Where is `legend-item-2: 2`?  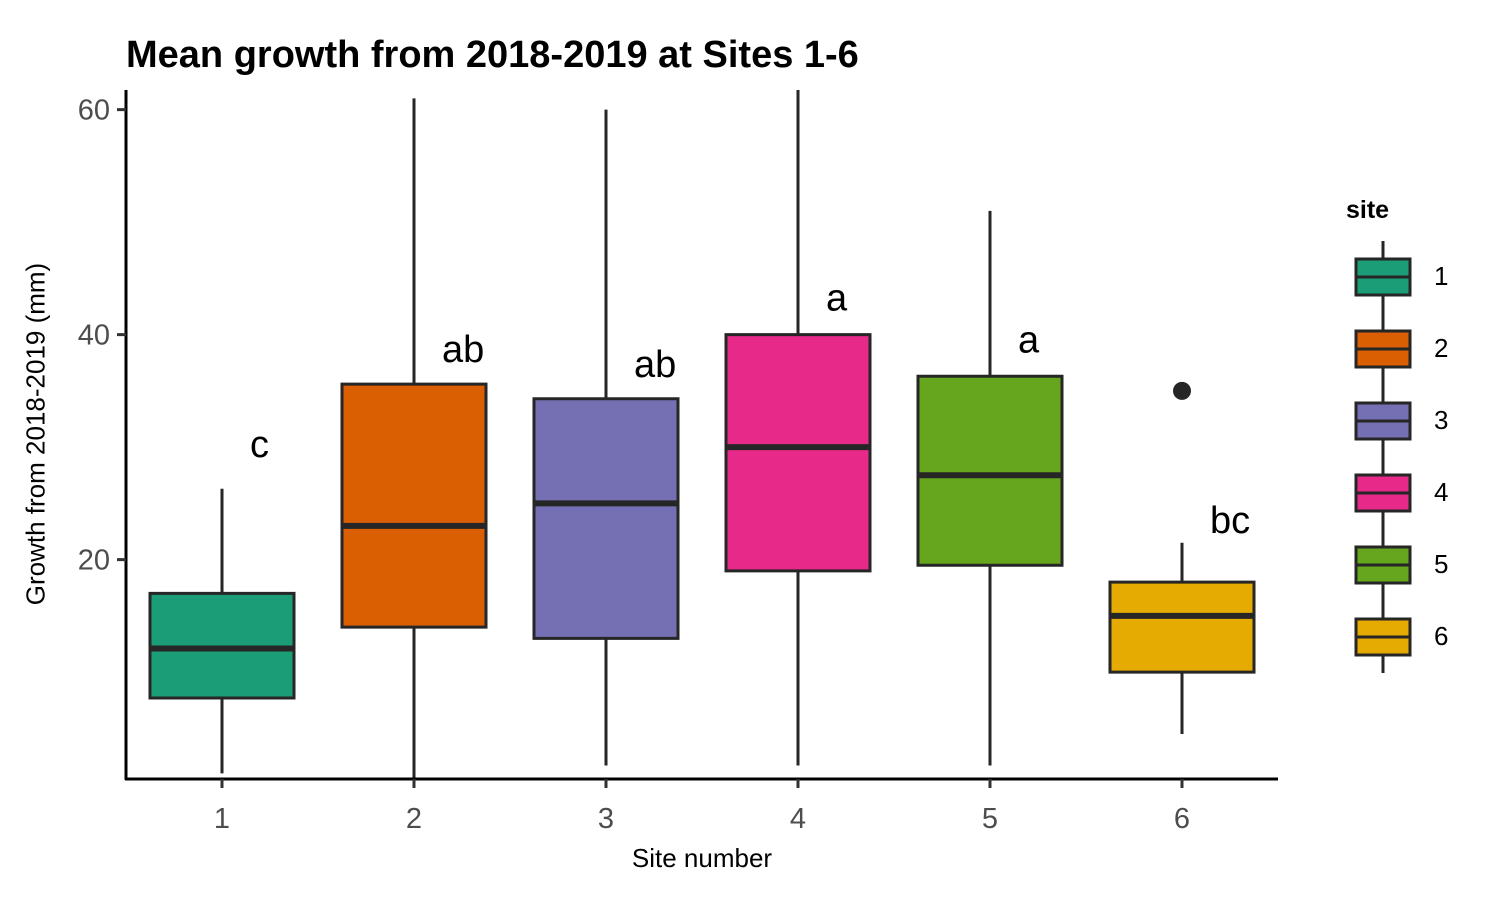
legend-item-2: 2 is located at coordinates (1397, 349).